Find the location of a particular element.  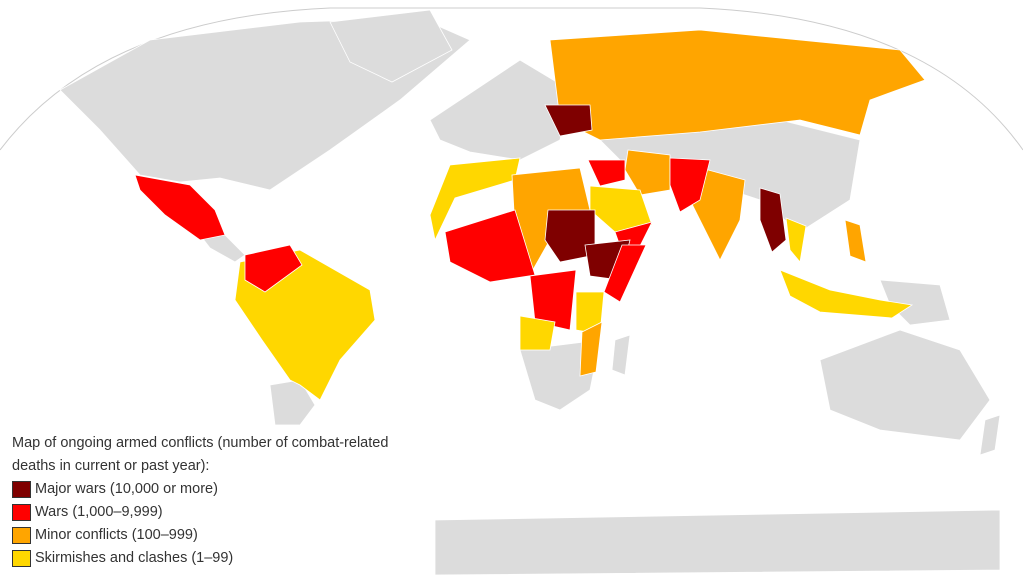

legend-item: Major wars (10,000 or more) is located at coordinates (217, 489).